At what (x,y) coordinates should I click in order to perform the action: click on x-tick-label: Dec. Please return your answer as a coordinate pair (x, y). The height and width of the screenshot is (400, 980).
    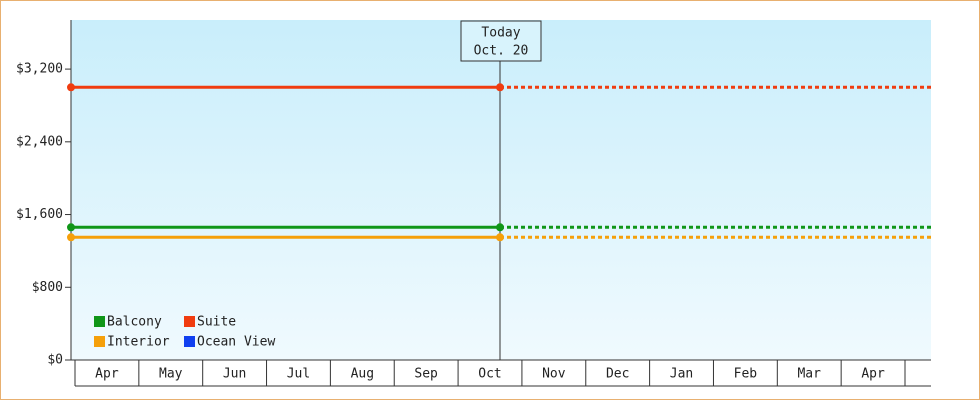
    Looking at the image, I should click on (617, 374).